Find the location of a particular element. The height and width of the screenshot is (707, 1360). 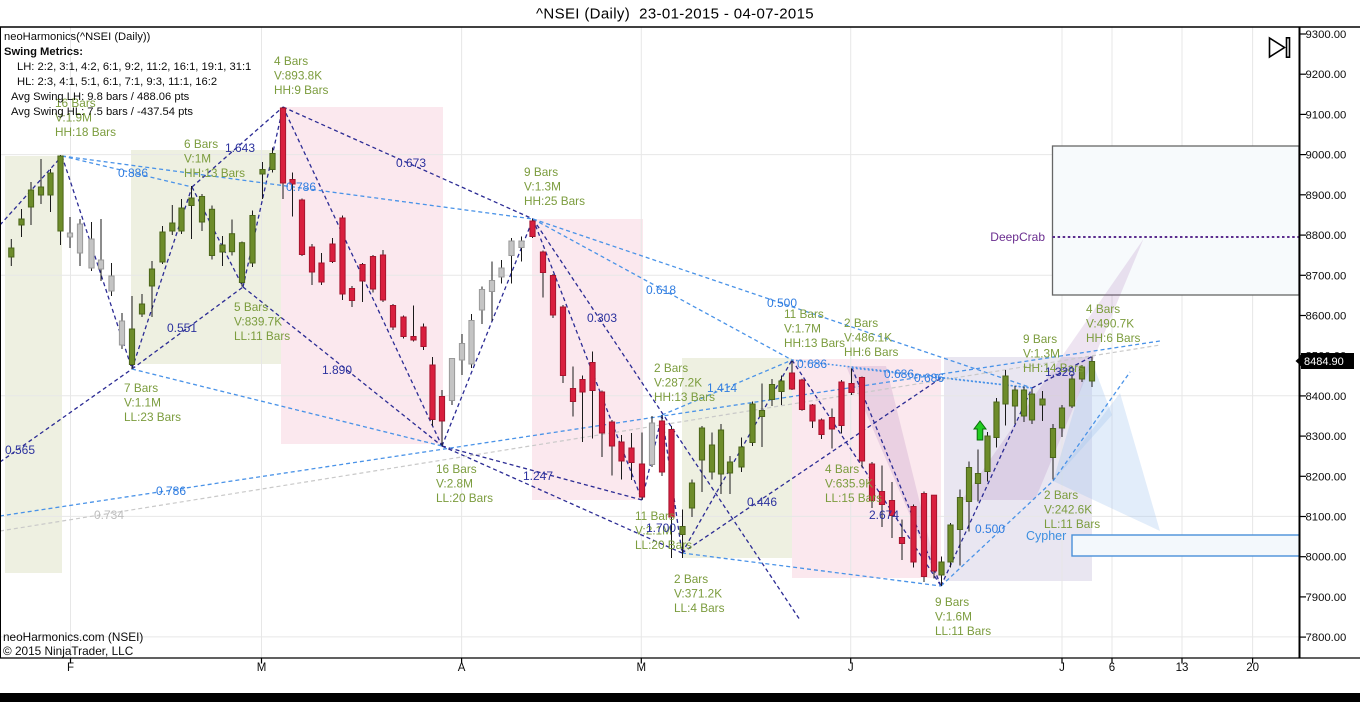

svg-text: V:1.1M is located at coordinates (142, 403).